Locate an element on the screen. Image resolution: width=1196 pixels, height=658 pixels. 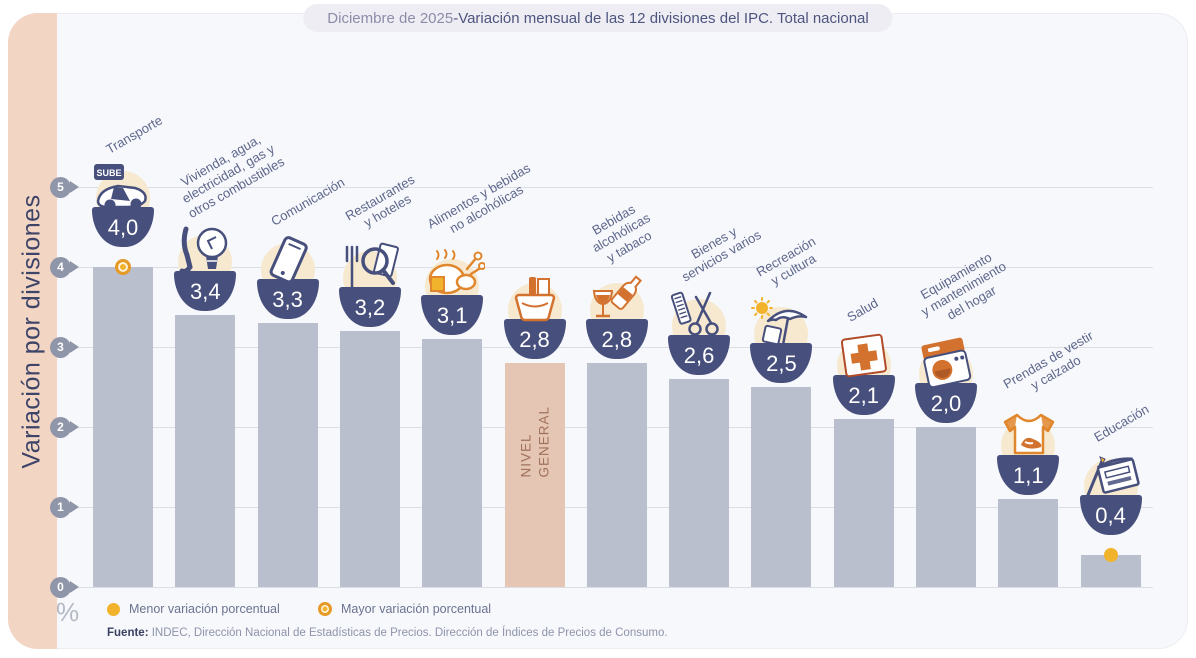
y-tick-2: 2 is located at coordinates (60, 427).